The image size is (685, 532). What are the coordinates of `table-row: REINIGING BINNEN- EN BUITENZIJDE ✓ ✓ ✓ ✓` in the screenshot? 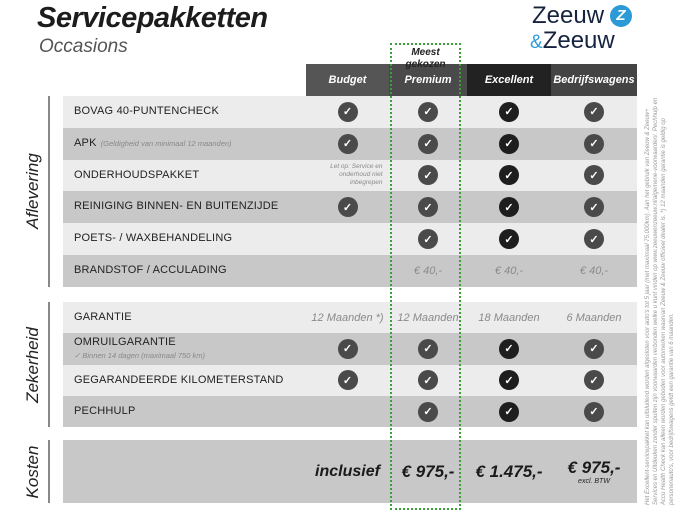 It's located at (350, 207).